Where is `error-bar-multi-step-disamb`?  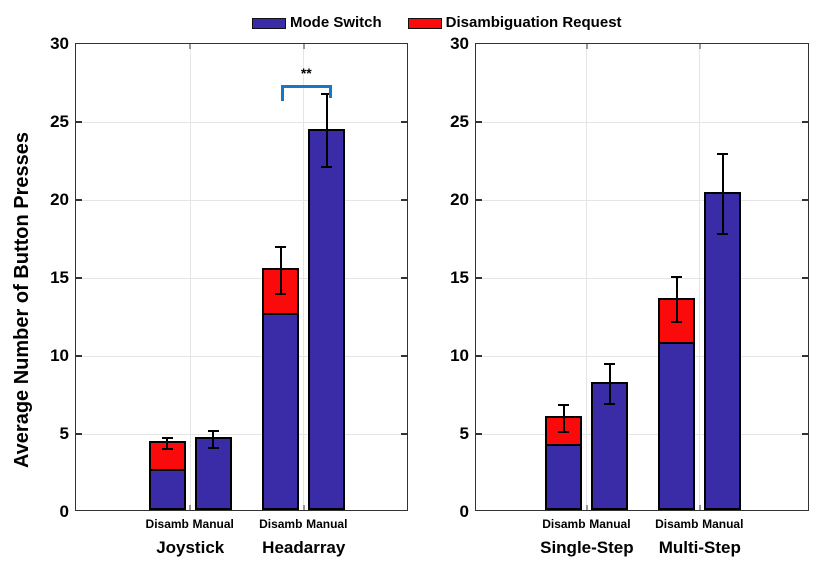 error-bar-multi-step-disamb is located at coordinates (676, 300).